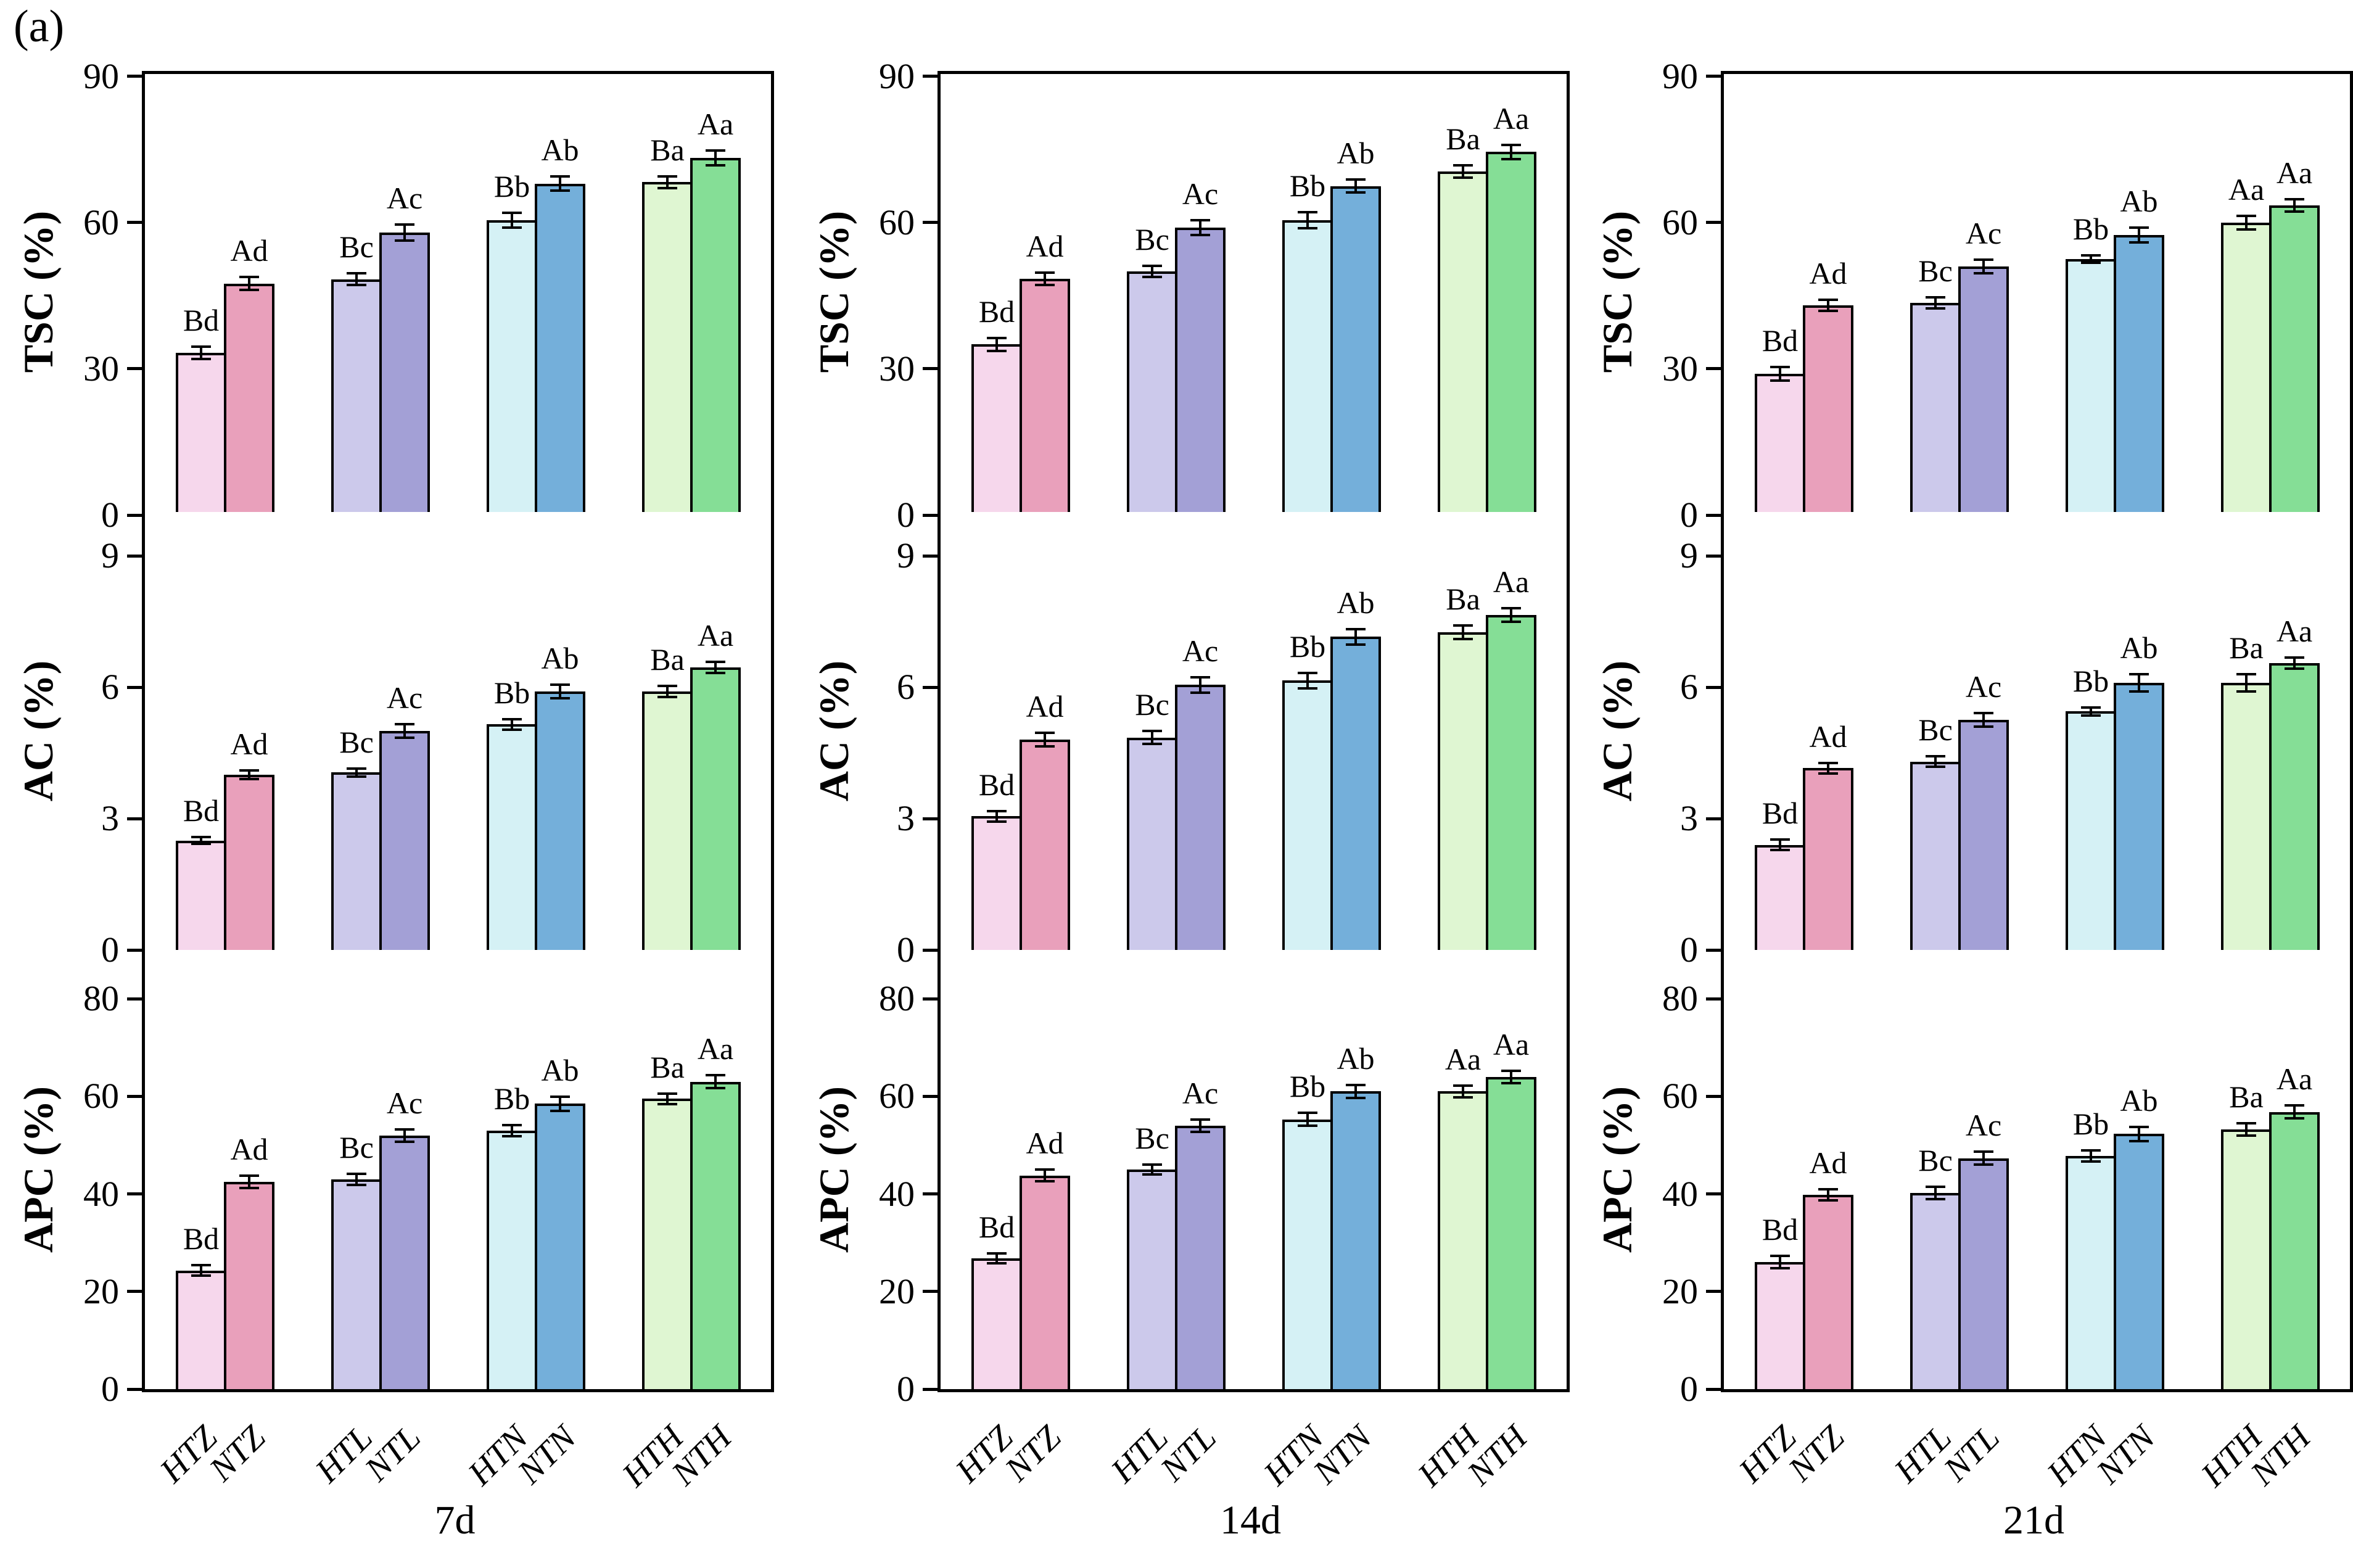 The width and height of the screenshot is (2353, 1568). Describe the element at coordinates (1983, 686) in the screenshot. I see `sig-label: Ac` at that location.